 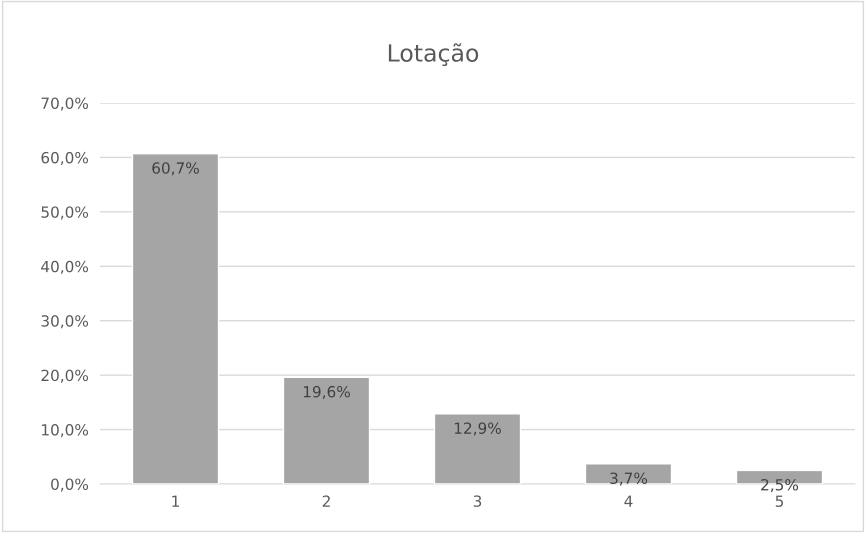 I want to click on x-tick-label: 5, so click(x=780, y=501).